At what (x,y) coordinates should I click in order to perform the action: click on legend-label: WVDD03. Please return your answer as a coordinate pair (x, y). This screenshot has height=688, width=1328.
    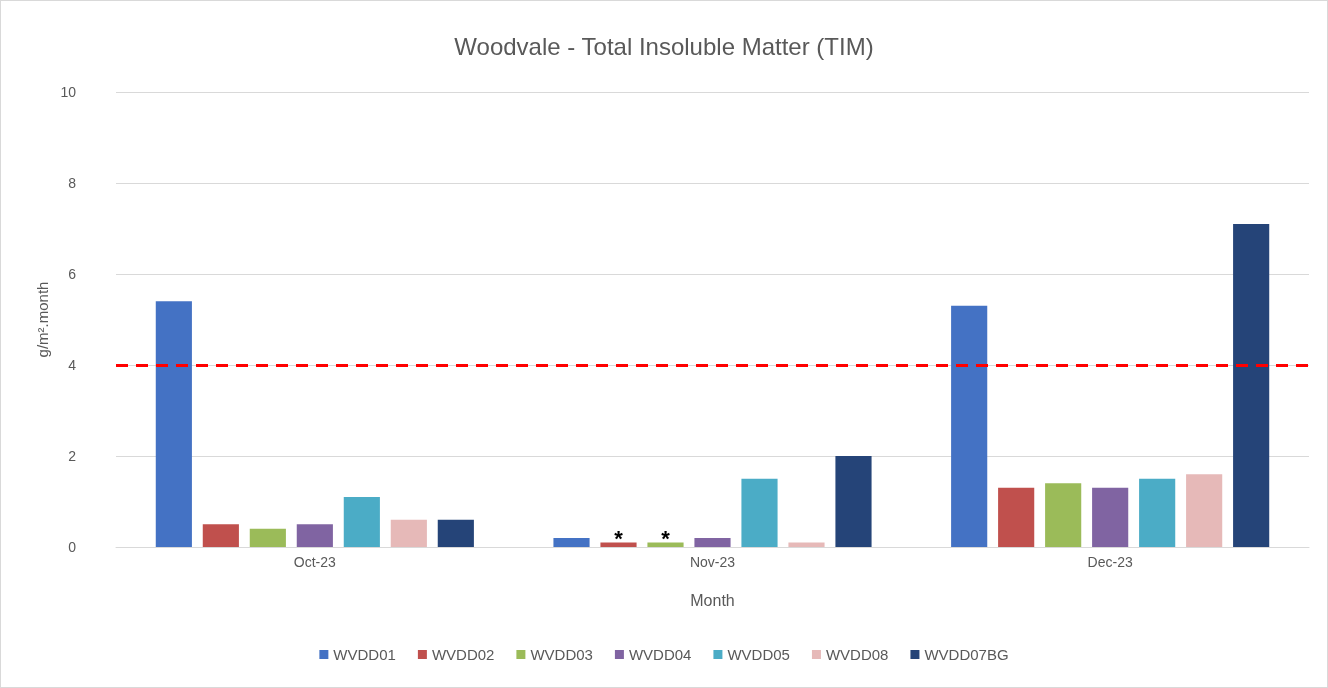
    Looking at the image, I should click on (561, 654).